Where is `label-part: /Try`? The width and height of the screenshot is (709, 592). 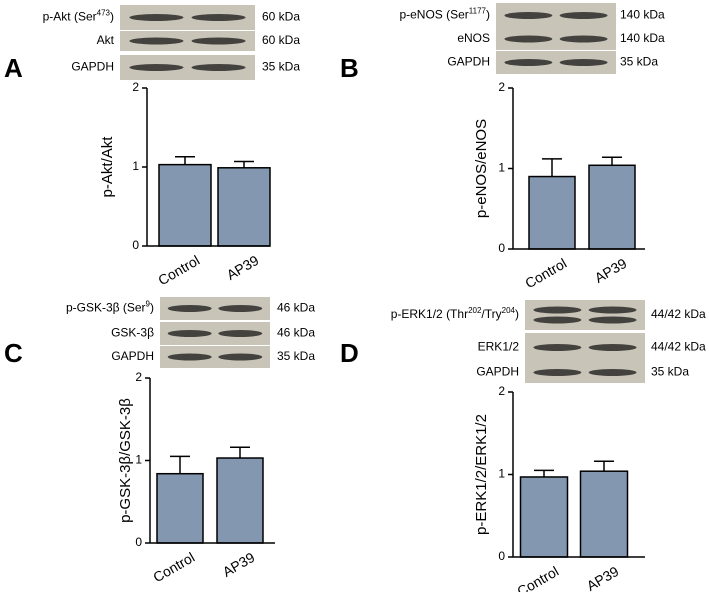 label-part: /Try is located at coordinates (491, 314).